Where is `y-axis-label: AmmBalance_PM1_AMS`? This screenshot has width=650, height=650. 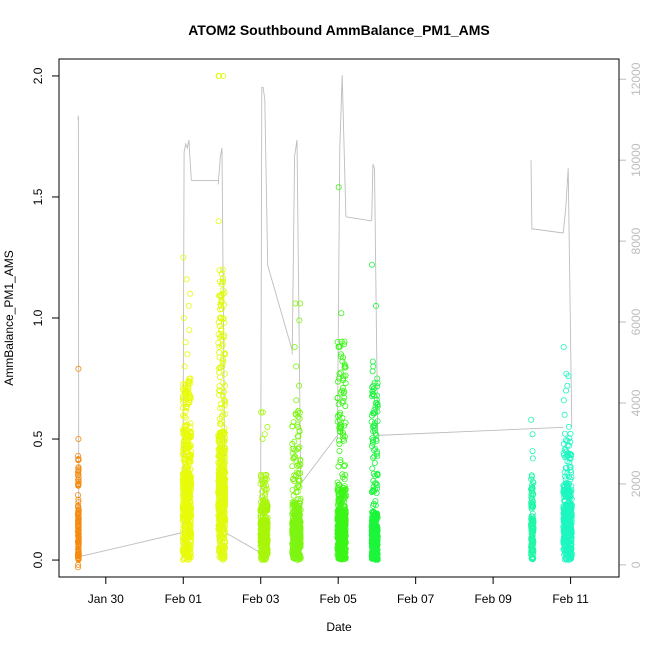
y-axis-label: AmmBalance_PM1_AMS is located at coordinates (9, 317).